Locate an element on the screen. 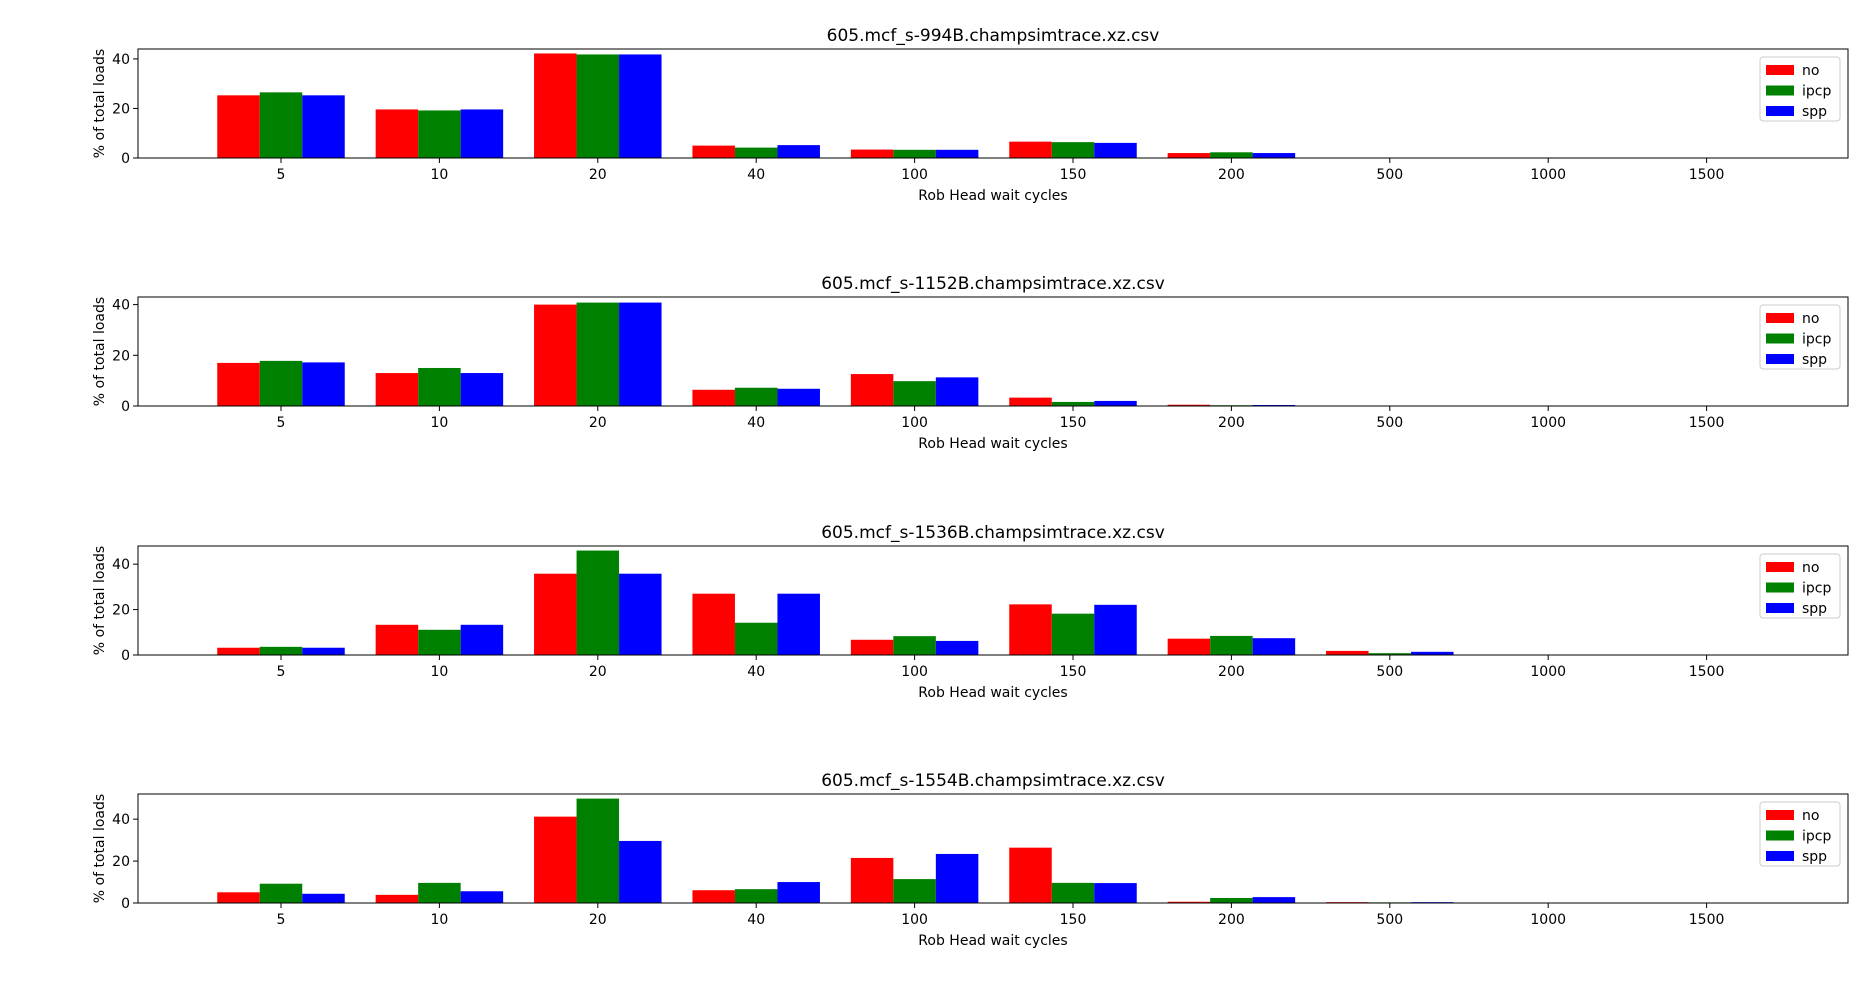 This screenshot has height=995, width=1853. x-tick-label: 1500 is located at coordinates (1707, 920).